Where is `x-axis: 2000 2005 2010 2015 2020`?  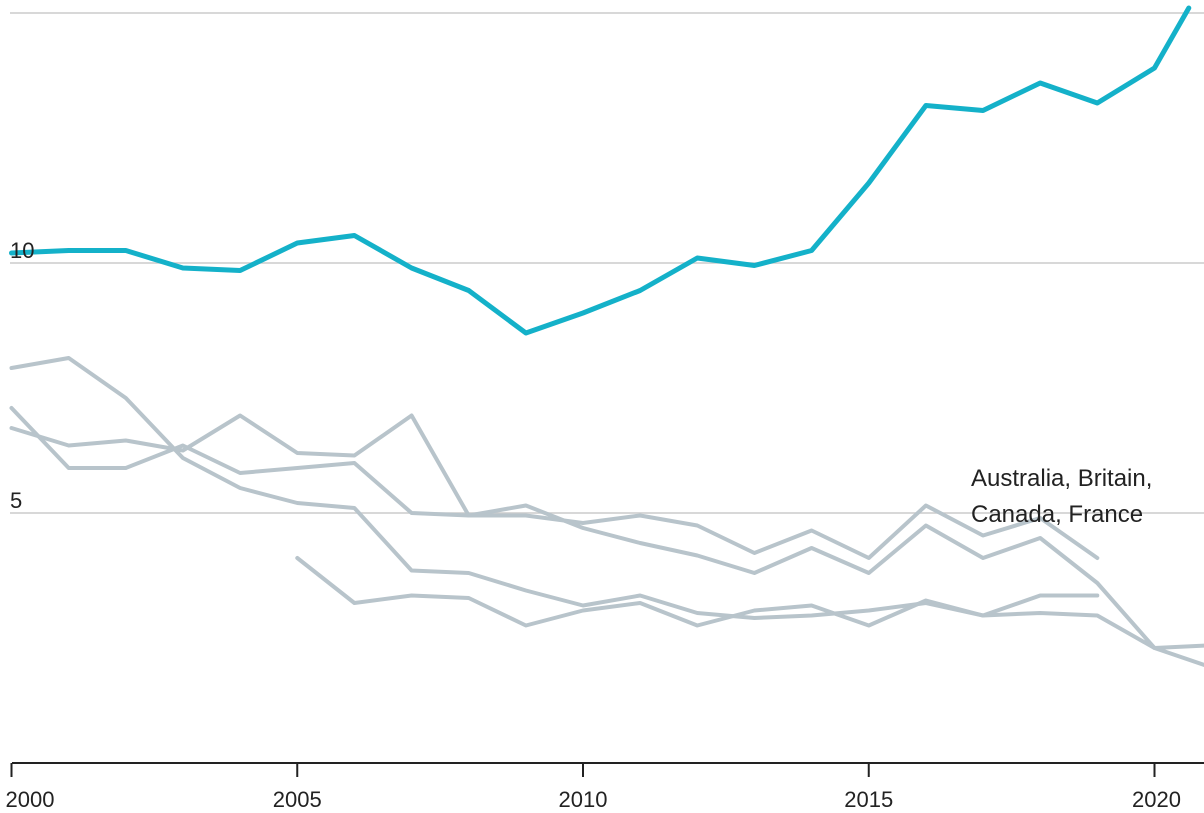
x-axis: 2000 2005 2010 2015 2020 is located at coordinates (605, 787).